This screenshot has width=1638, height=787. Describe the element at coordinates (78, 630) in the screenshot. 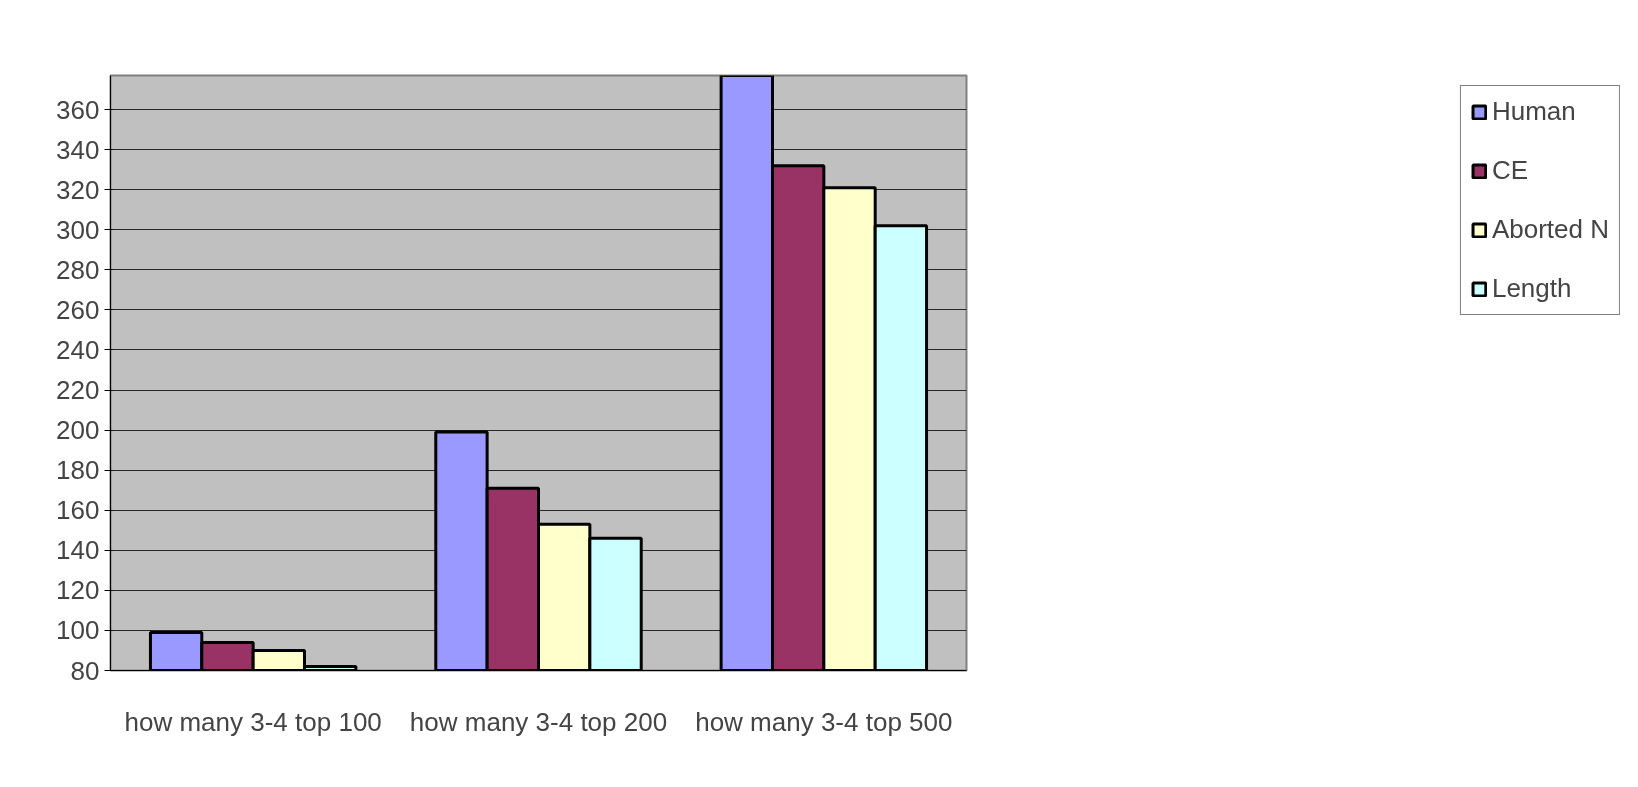

I see `y-tick-label: 100` at that location.